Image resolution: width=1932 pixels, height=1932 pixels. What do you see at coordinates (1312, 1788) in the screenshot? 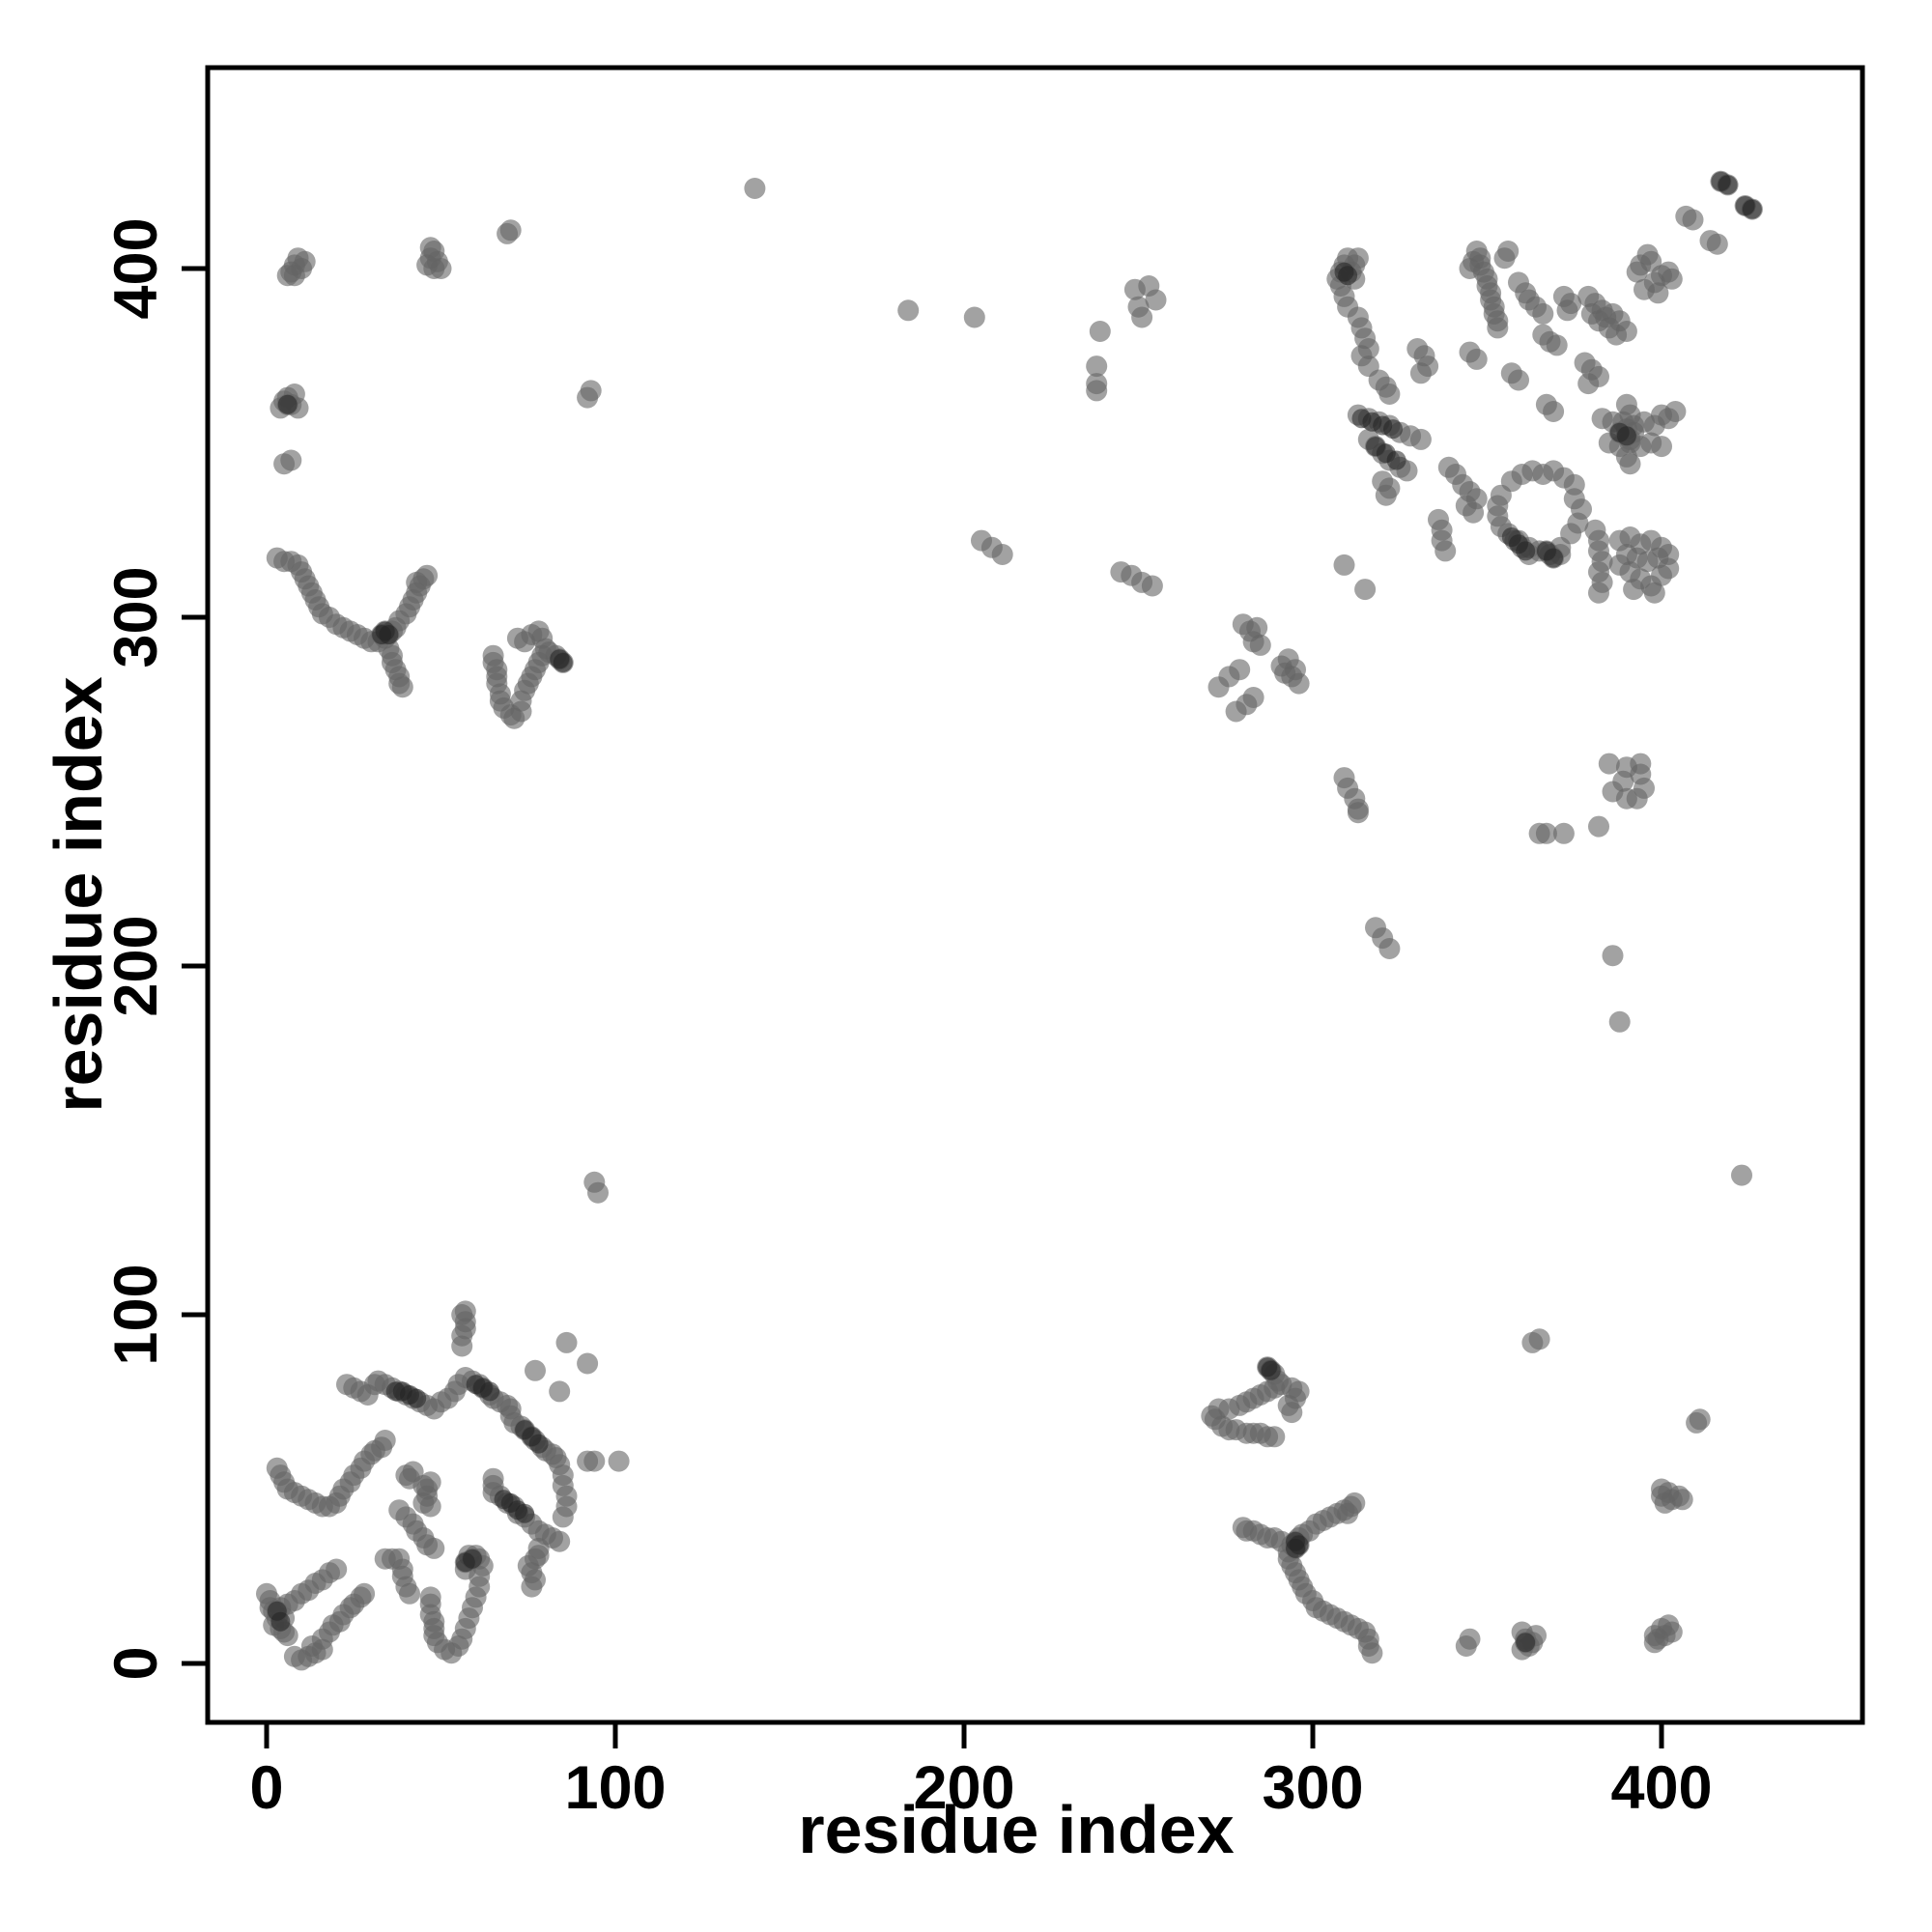
I see `x-tick-label: 300` at bounding box center [1312, 1788].